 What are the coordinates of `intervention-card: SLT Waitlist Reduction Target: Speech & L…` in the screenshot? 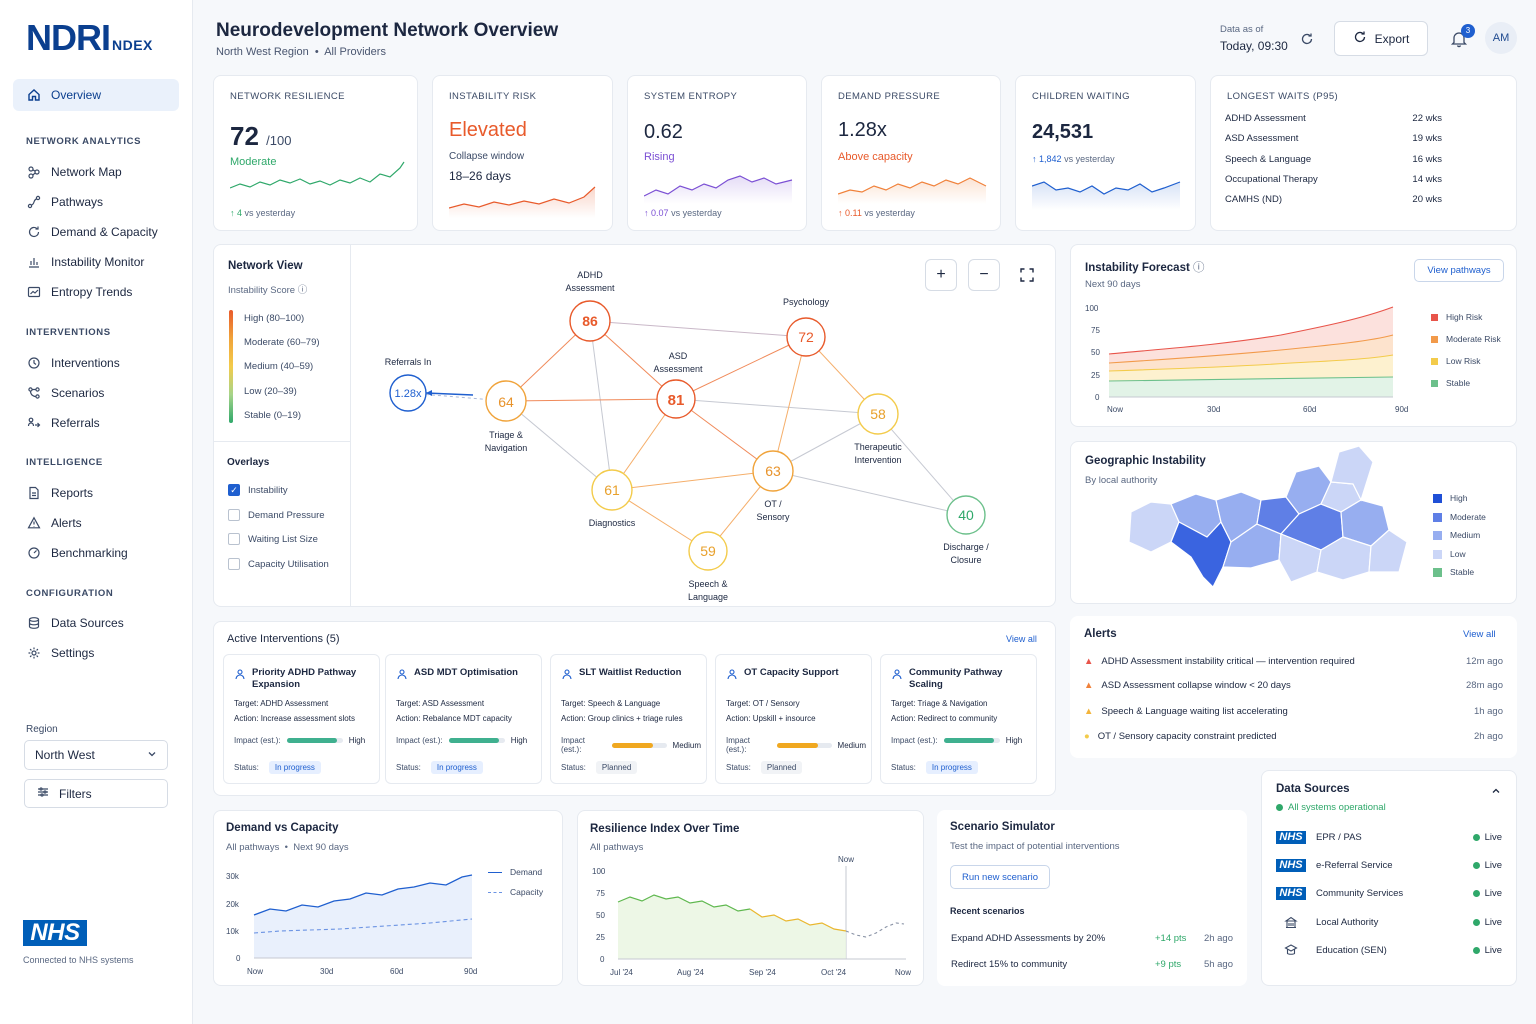 It's located at (628, 719).